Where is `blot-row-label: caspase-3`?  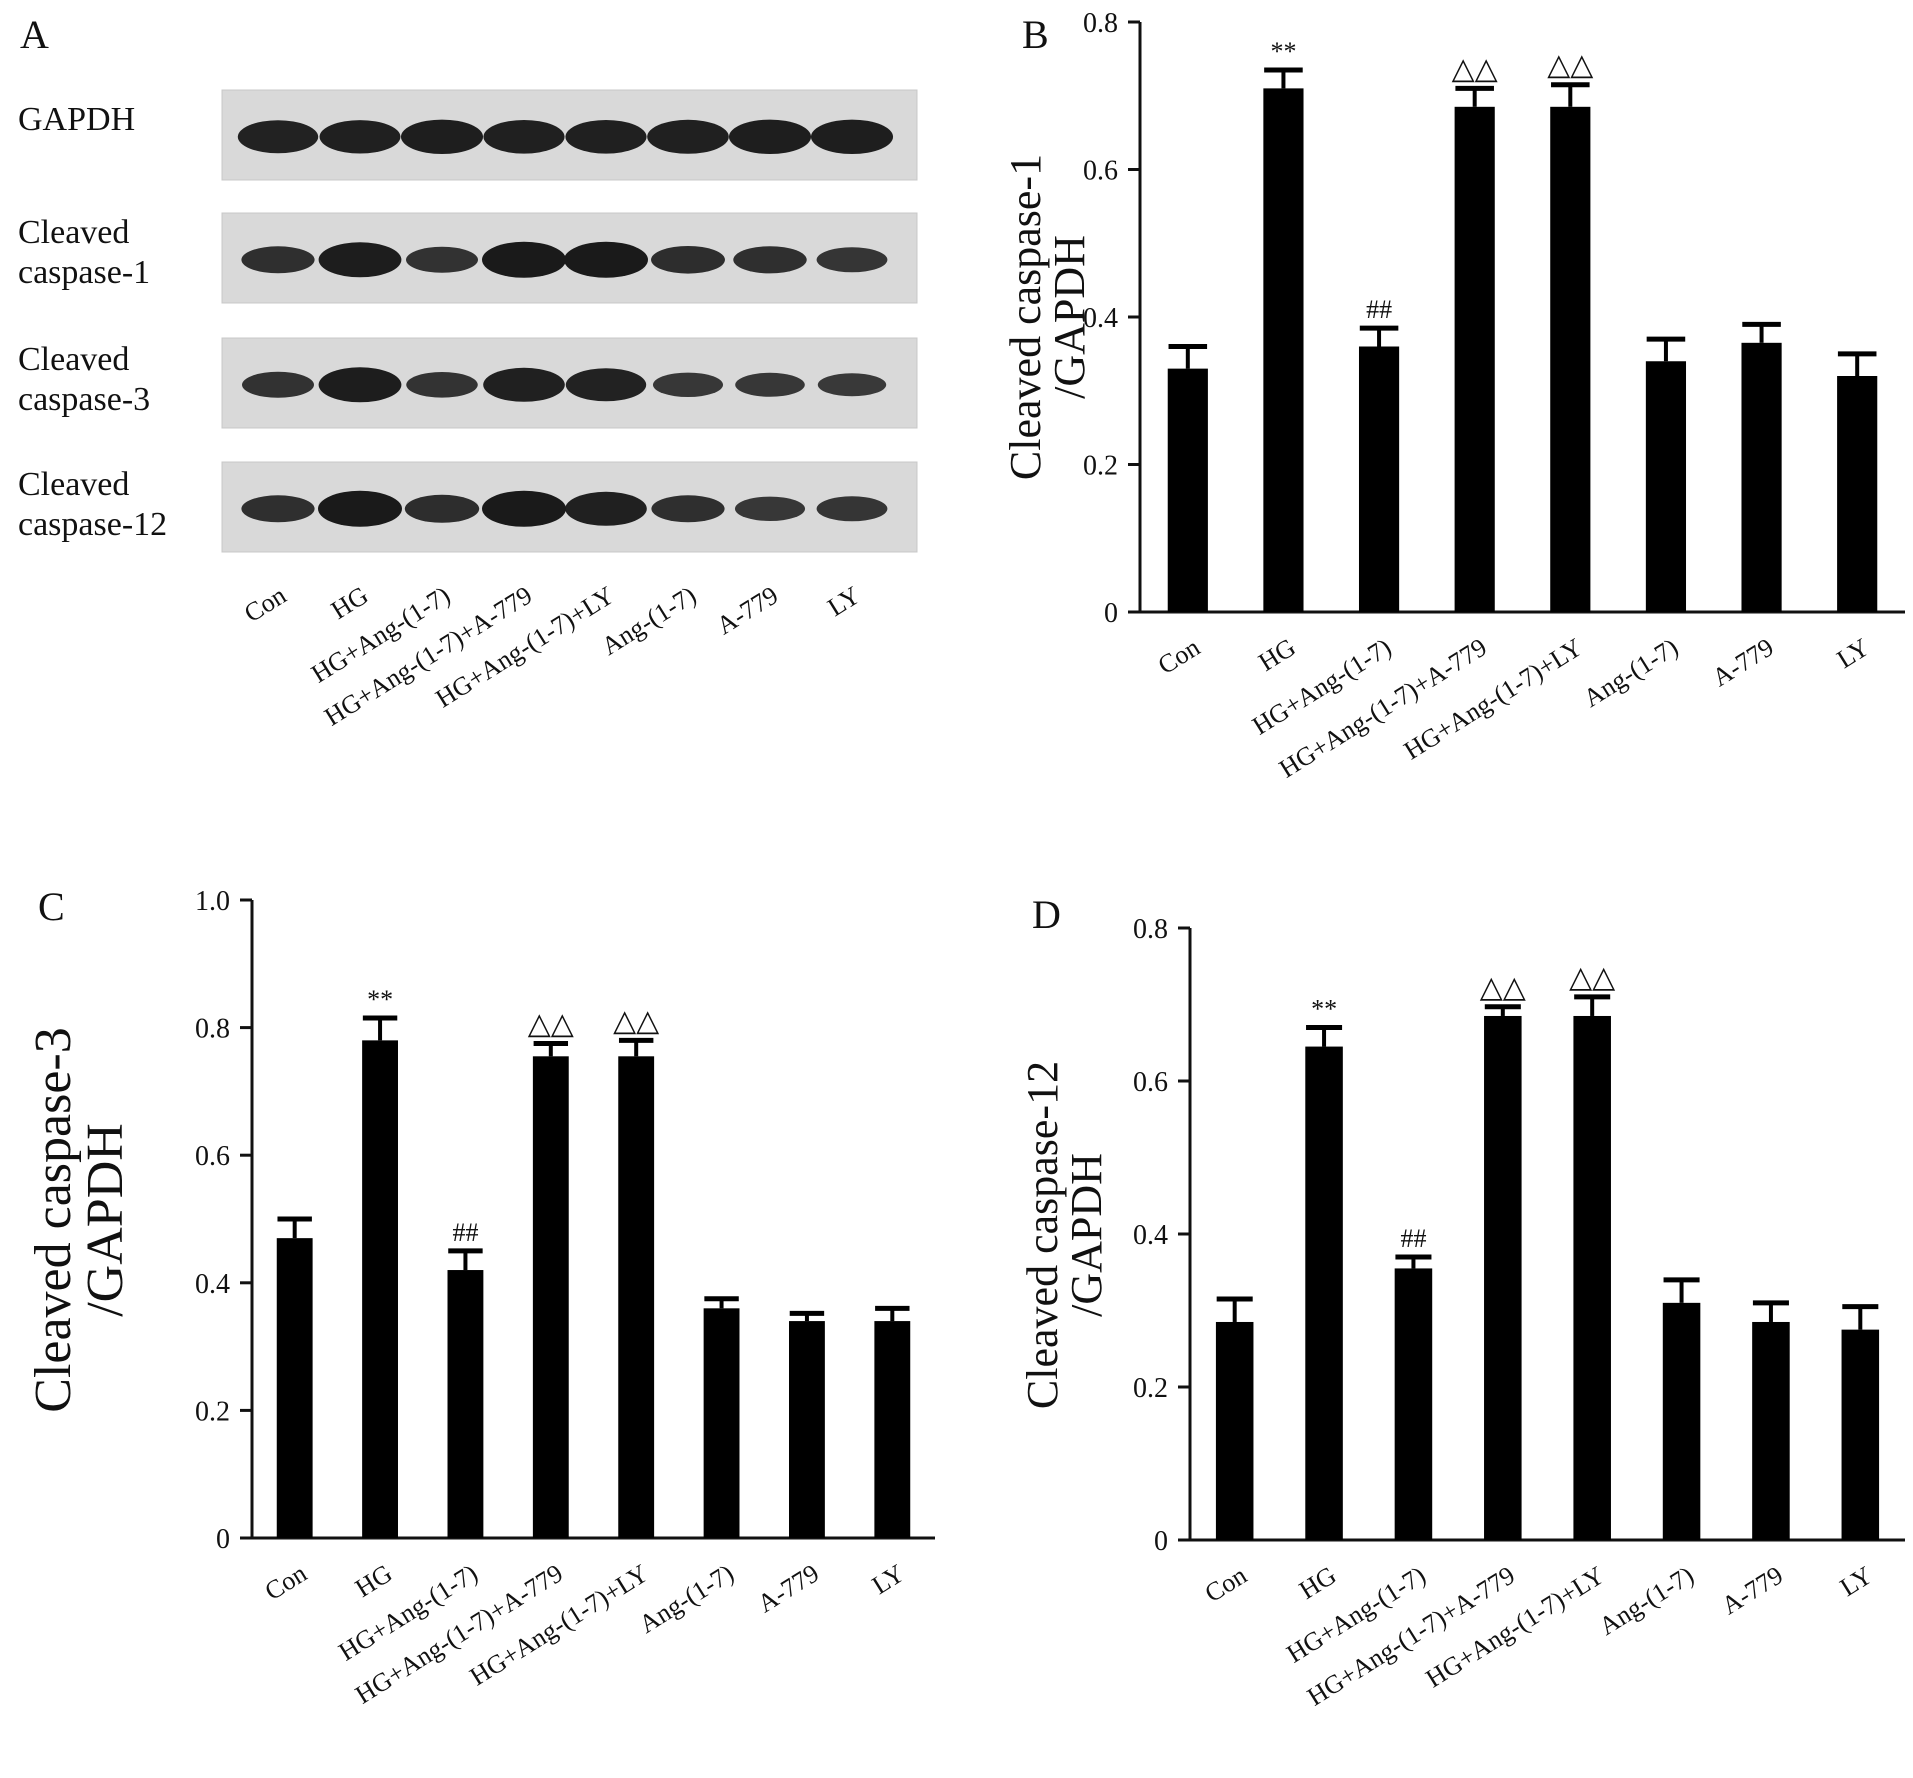 blot-row-label: caspase-3 is located at coordinates (84, 399).